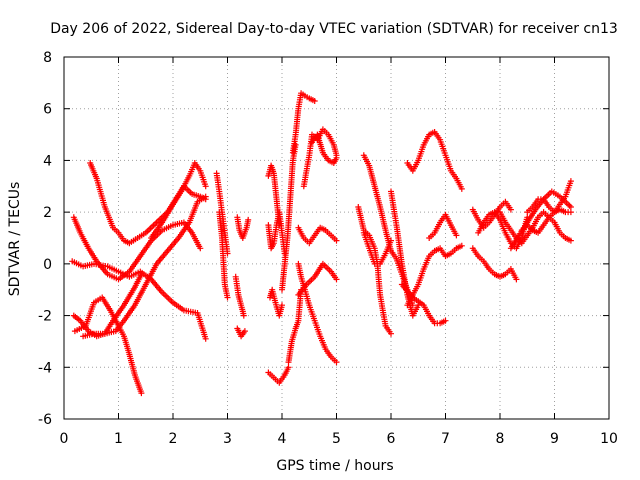  I want to click on y-tick-label: -4, so click(45, 368).